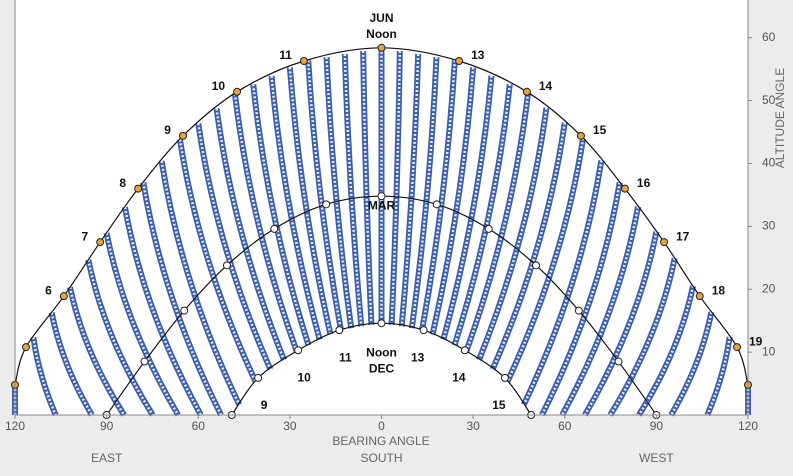 This screenshot has width=793, height=476. What do you see at coordinates (756, 341) in the screenshot?
I see `hour-label: 19` at bounding box center [756, 341].